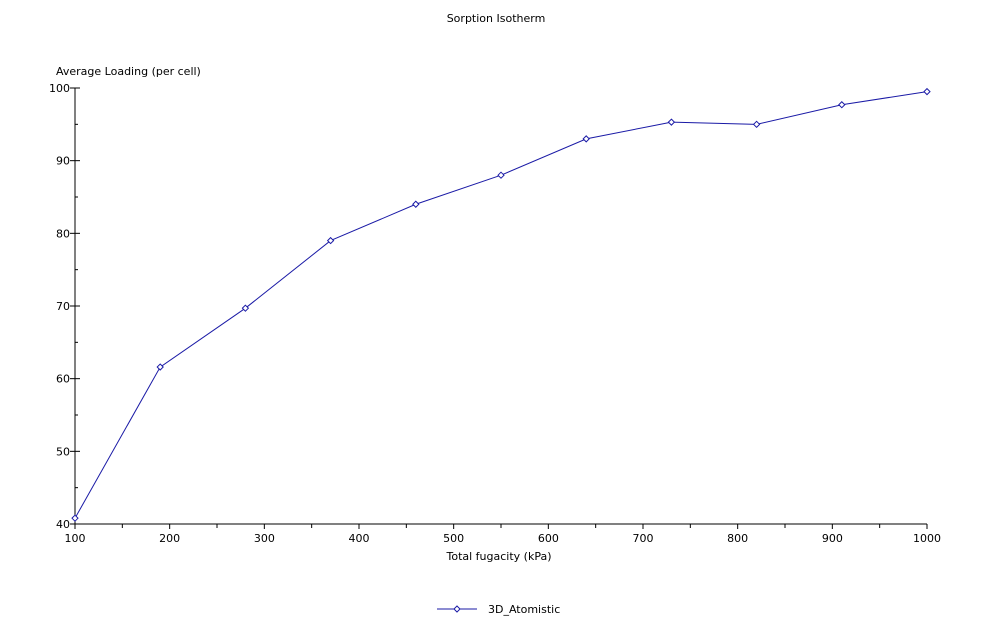 The width and height of the screenshot is (992, 627). Describe the element at coordinates (75, 538) in the screenshot. I see `x-tick-label: 100` at that location.